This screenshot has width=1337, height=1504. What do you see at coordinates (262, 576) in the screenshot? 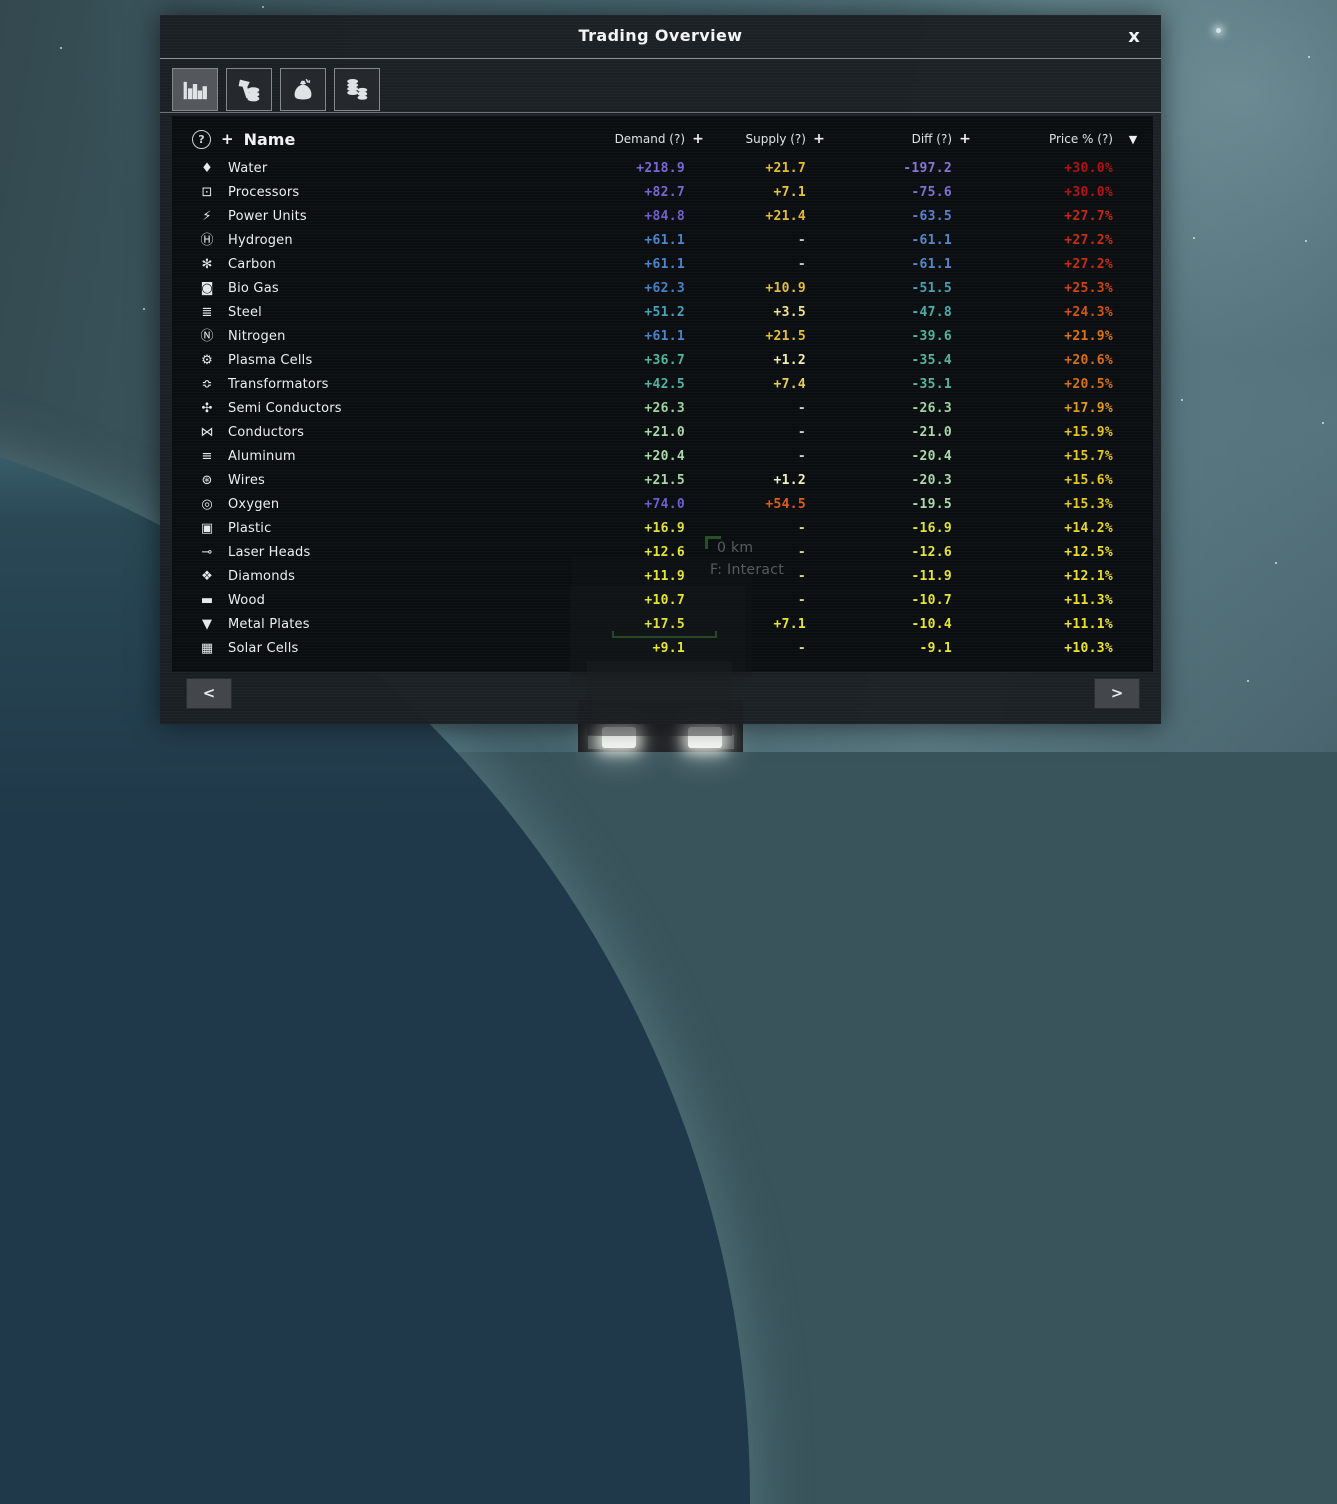
I see `commodity-name: Diamonds` at bounding box center [262, 576].